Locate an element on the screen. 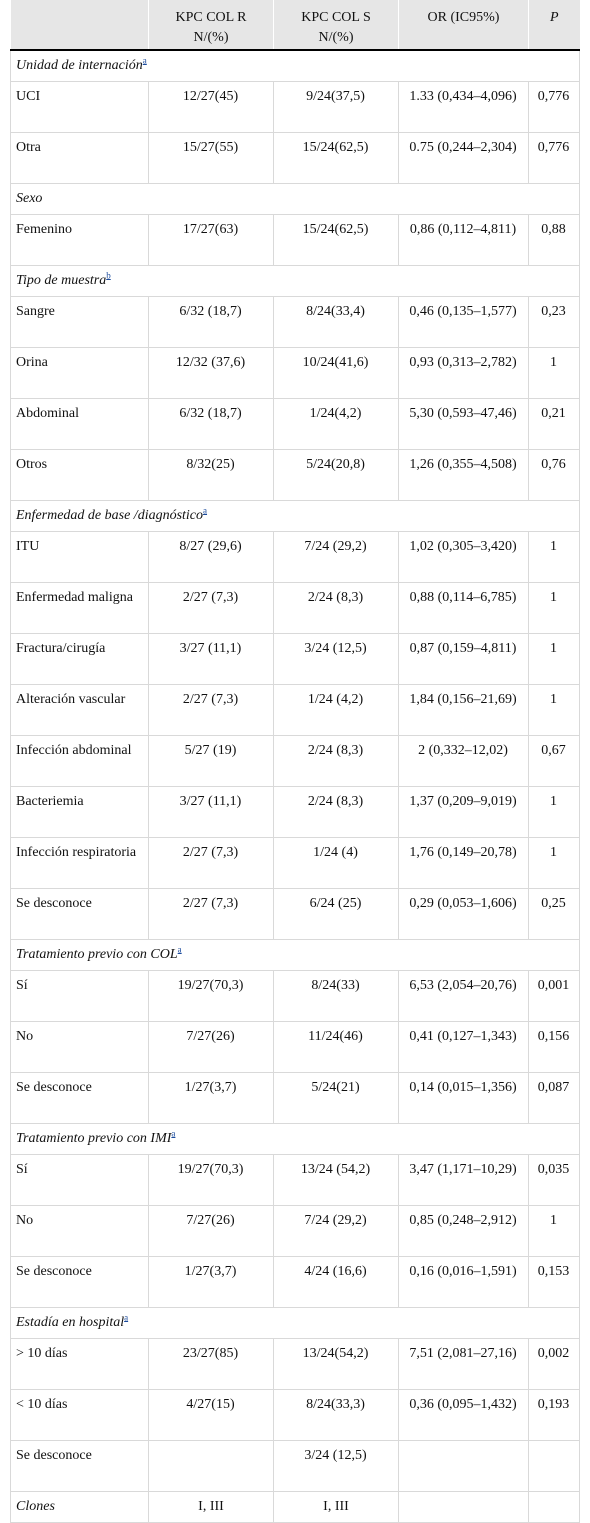  odds-ratio-value: 0,85 (0,248–2,912) is located at coordinates (463, 1231).